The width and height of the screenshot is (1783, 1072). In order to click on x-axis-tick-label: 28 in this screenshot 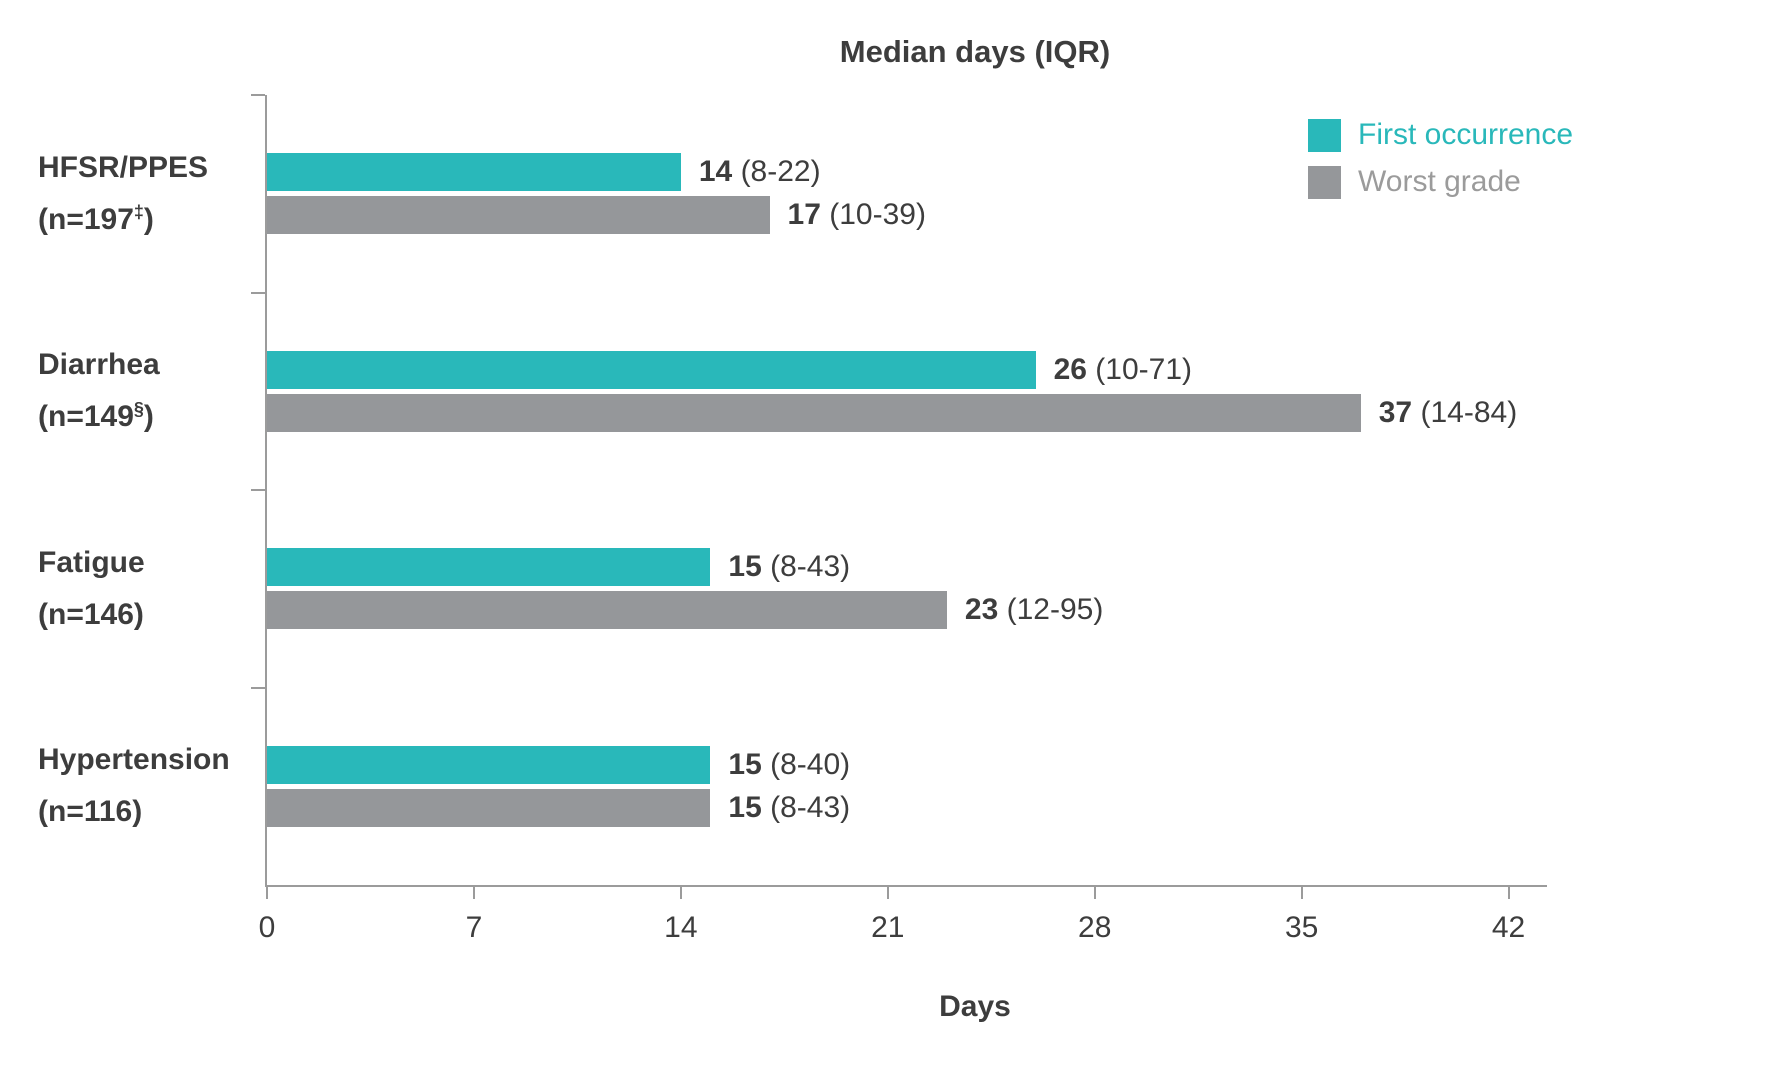, I will do `click(1095, 927)`.